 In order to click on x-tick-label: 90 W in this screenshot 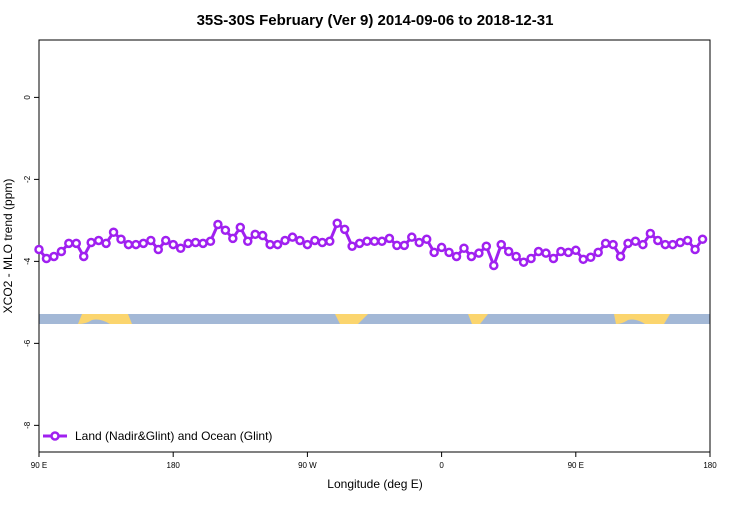, I will do `click(307, 465)`.